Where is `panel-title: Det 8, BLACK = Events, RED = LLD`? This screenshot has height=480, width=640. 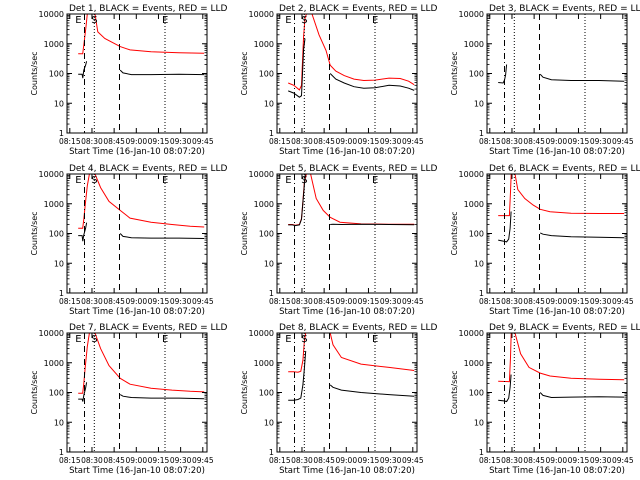 panel-title: Det 8, BLACK = Events, RED = LLD is located at coordinates (358, 328).